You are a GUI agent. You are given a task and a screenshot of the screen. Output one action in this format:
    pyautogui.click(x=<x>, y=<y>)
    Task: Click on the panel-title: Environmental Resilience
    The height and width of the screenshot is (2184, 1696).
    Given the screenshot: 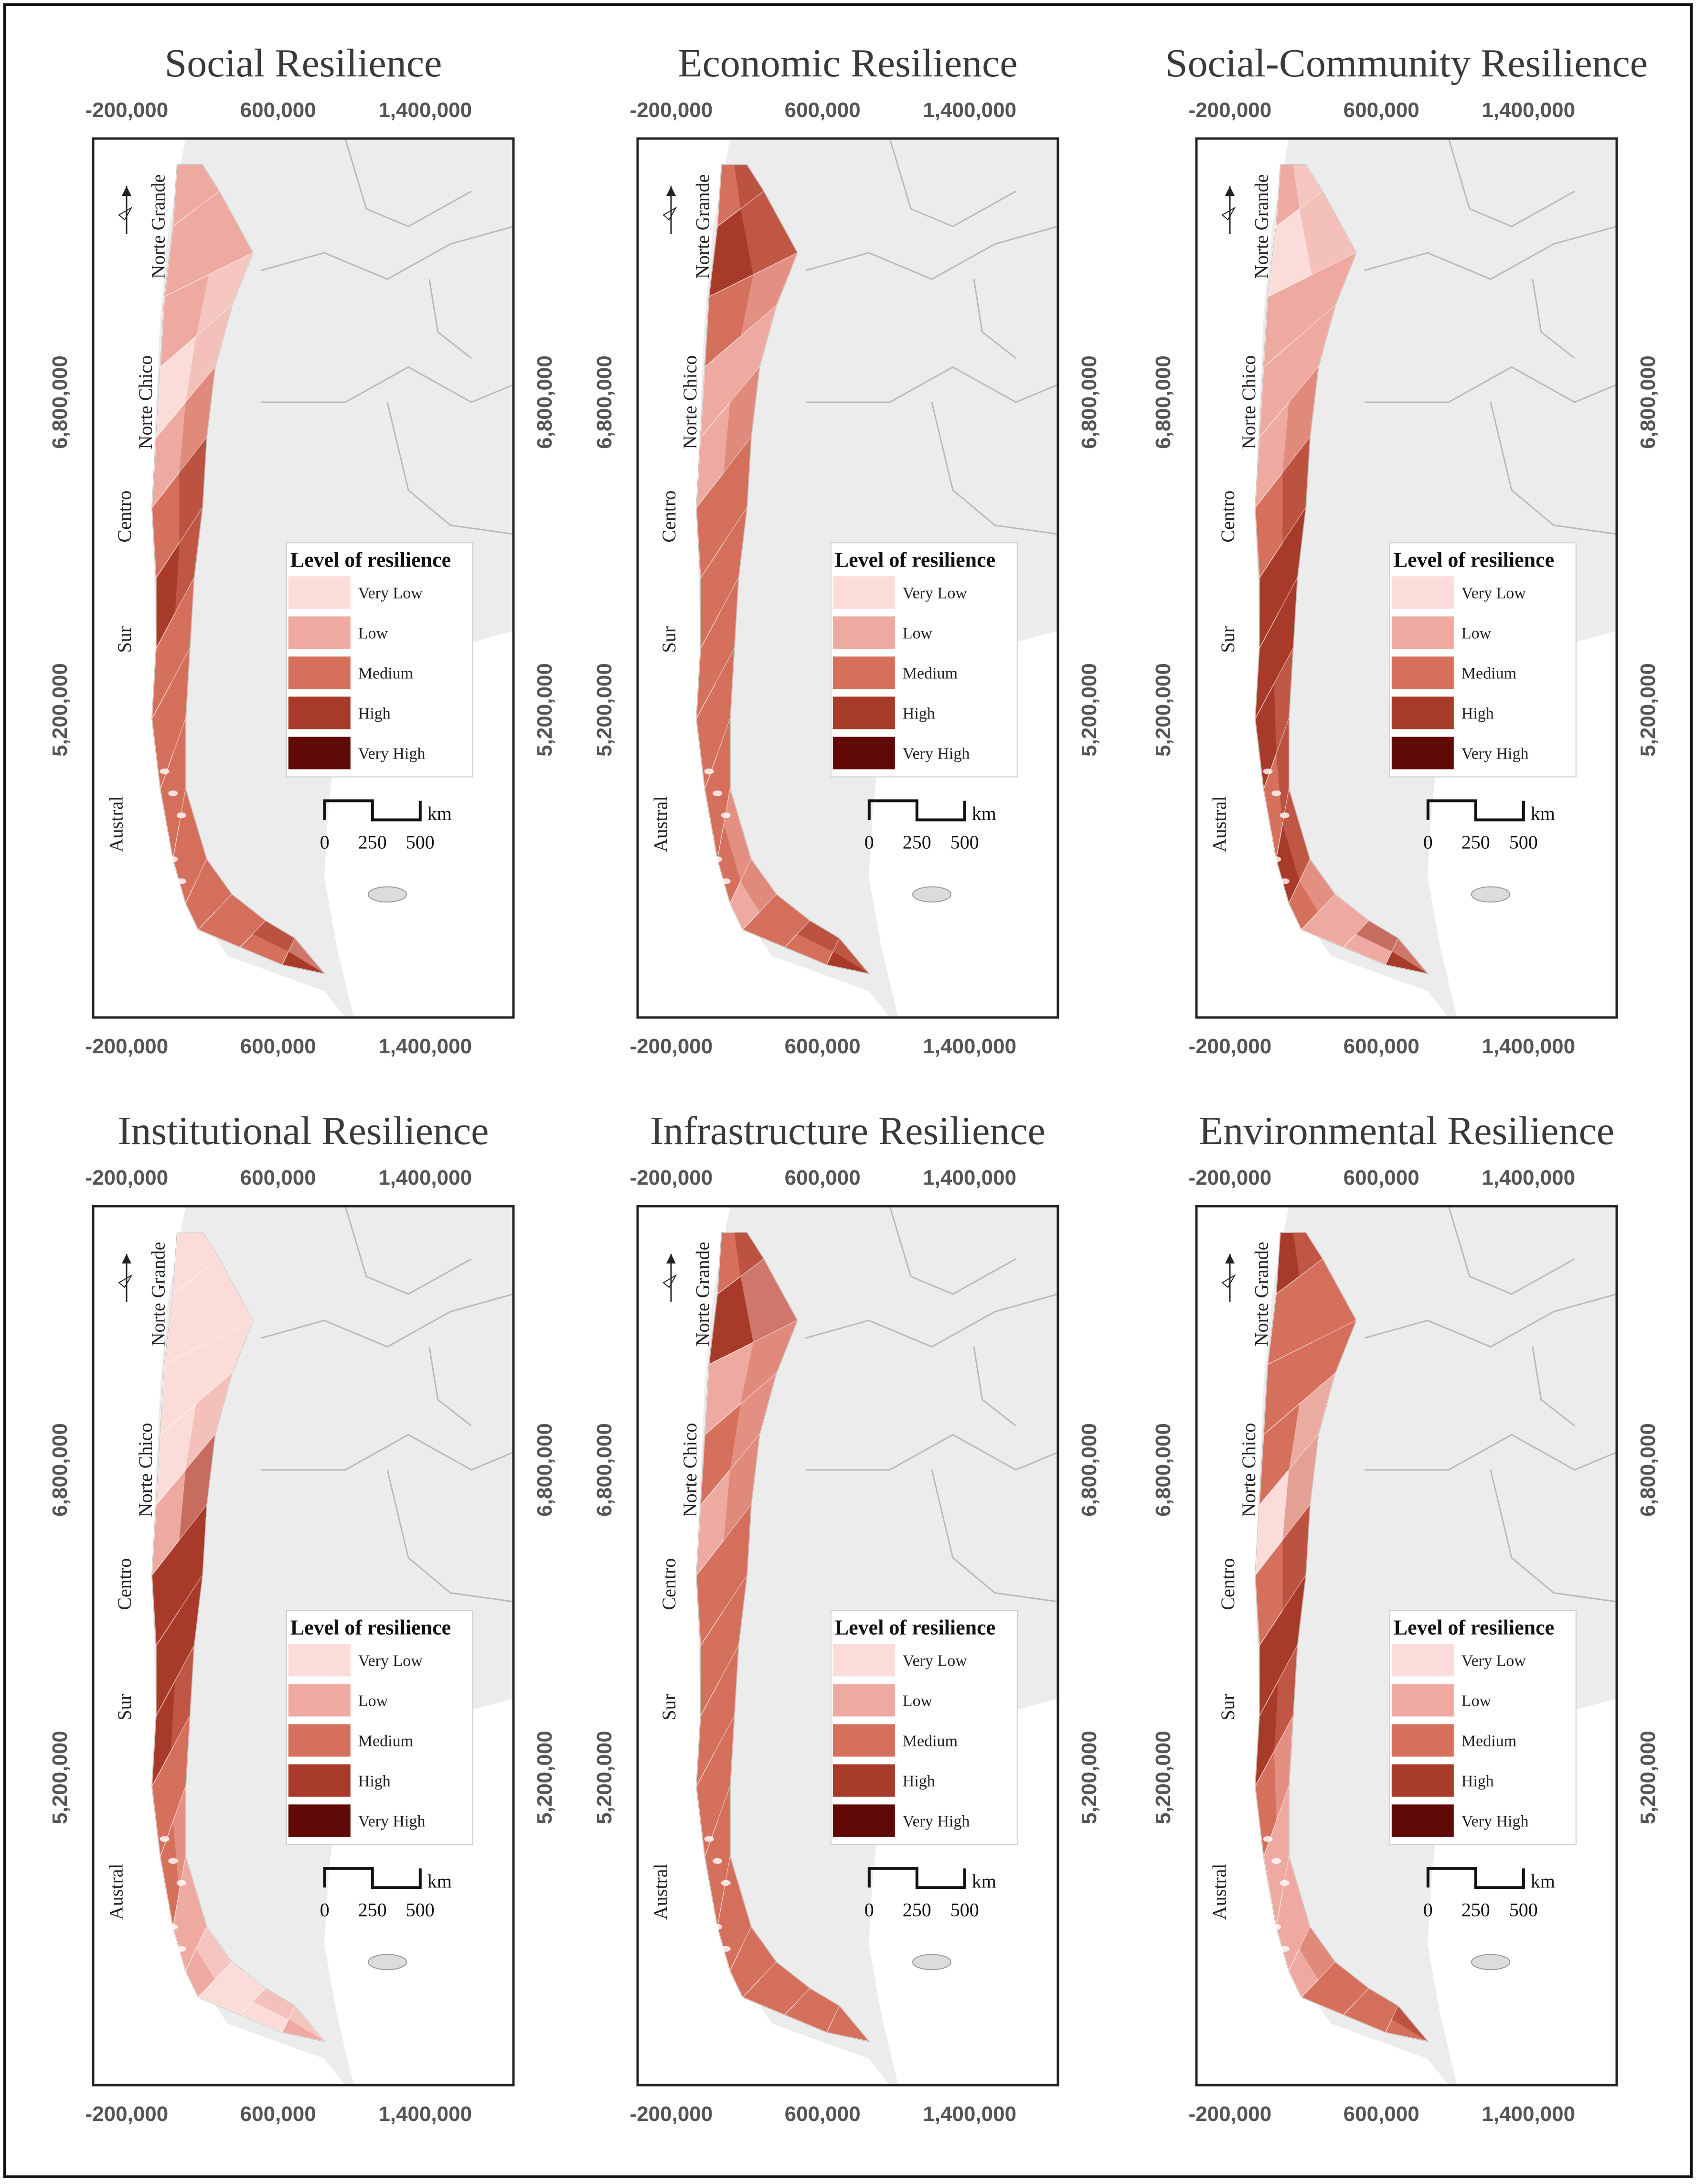 What is the action you would take?
    pyautogui.click(x=1406, y=1131)
    